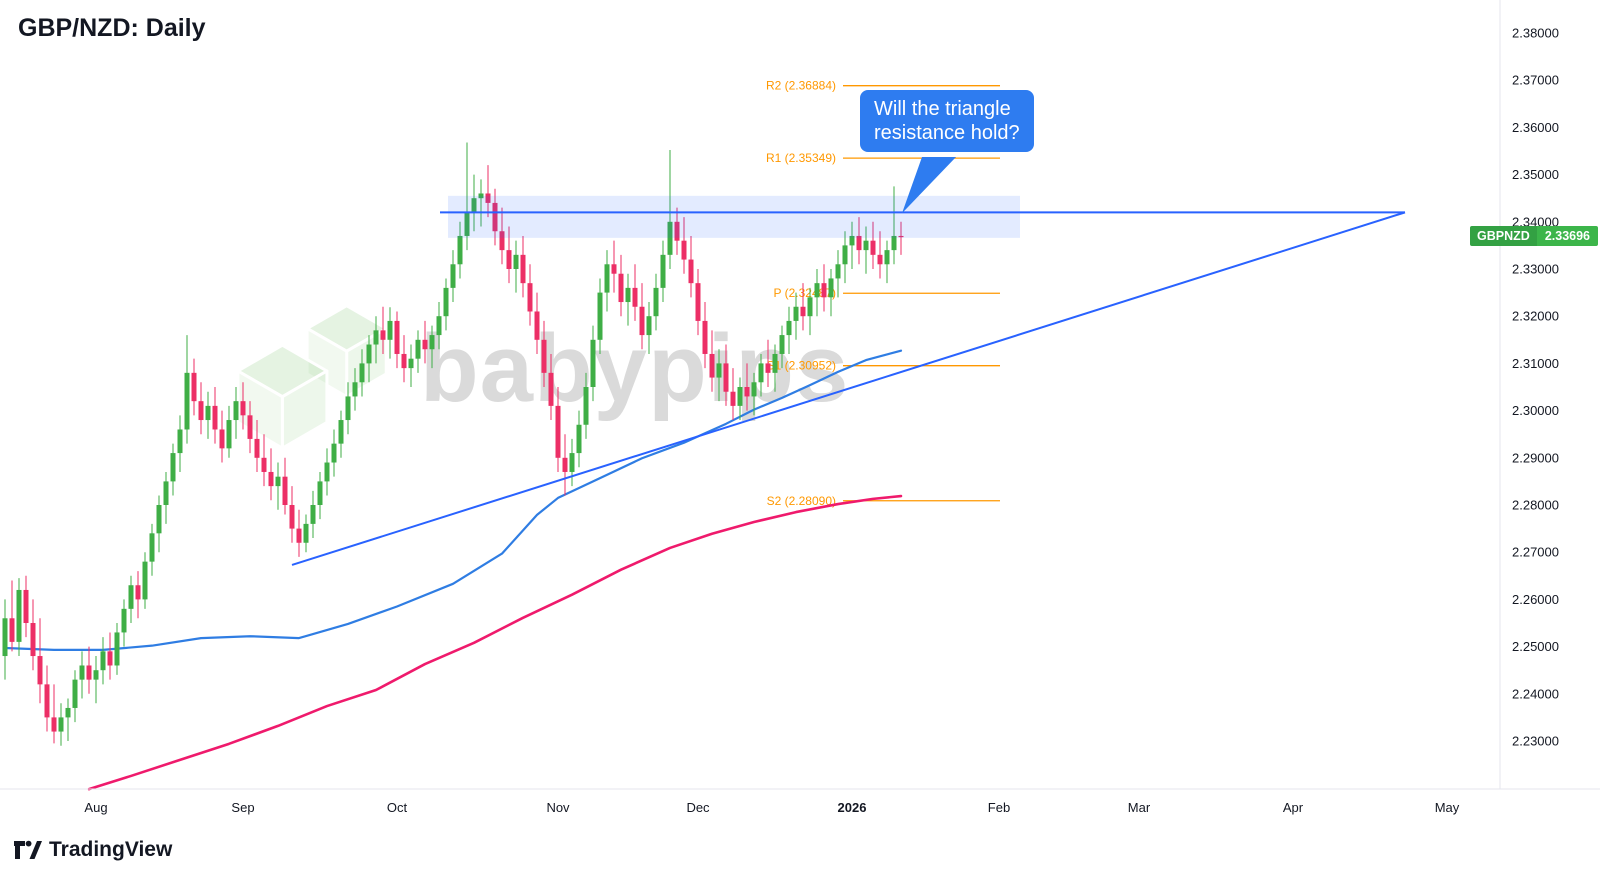 Image resolution: width=1600 pixels, height=882 pixels. Describe the element at coordinates (312, 377) in the screenshot. I see `babypips-cube-logo-icon` at that location.